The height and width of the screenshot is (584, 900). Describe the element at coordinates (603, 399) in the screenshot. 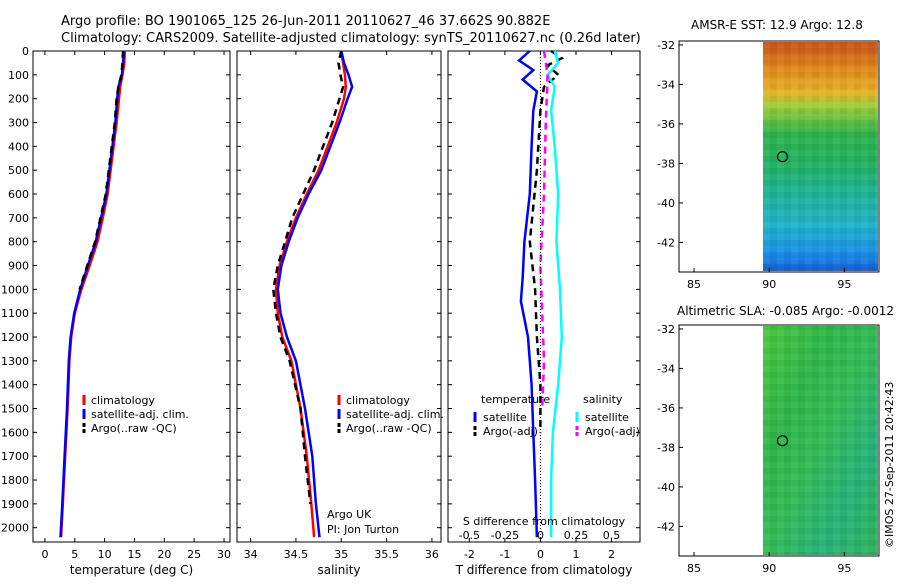

I see `diff-legend-title: salinity` at that location.